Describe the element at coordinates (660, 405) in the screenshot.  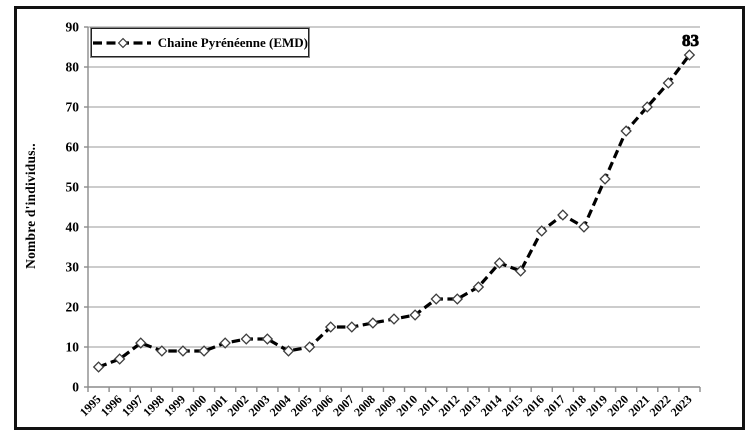
I see `x-tick-label: 2022` at that location.